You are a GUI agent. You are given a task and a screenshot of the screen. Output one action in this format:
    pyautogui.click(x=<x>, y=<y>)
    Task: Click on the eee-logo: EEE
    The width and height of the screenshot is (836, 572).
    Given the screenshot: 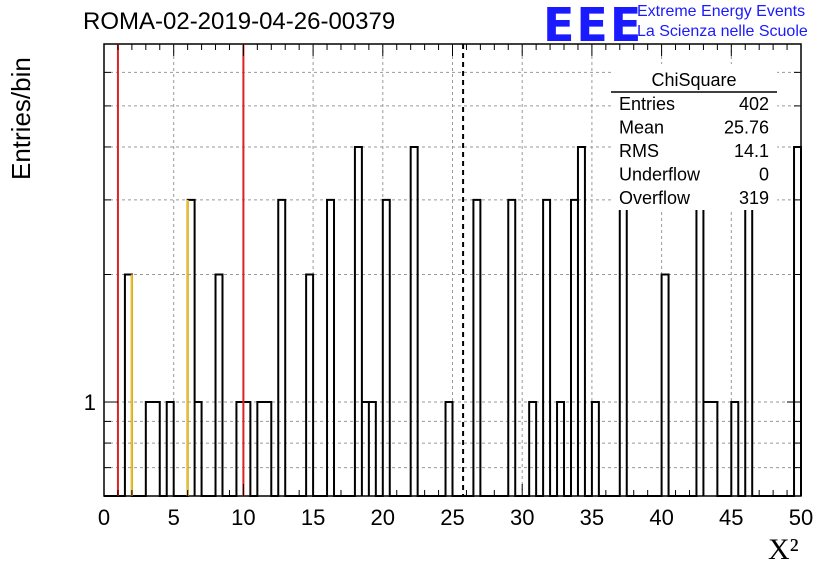 What is the action you would take?
    pyautogui.click(x=593, y=26)
    